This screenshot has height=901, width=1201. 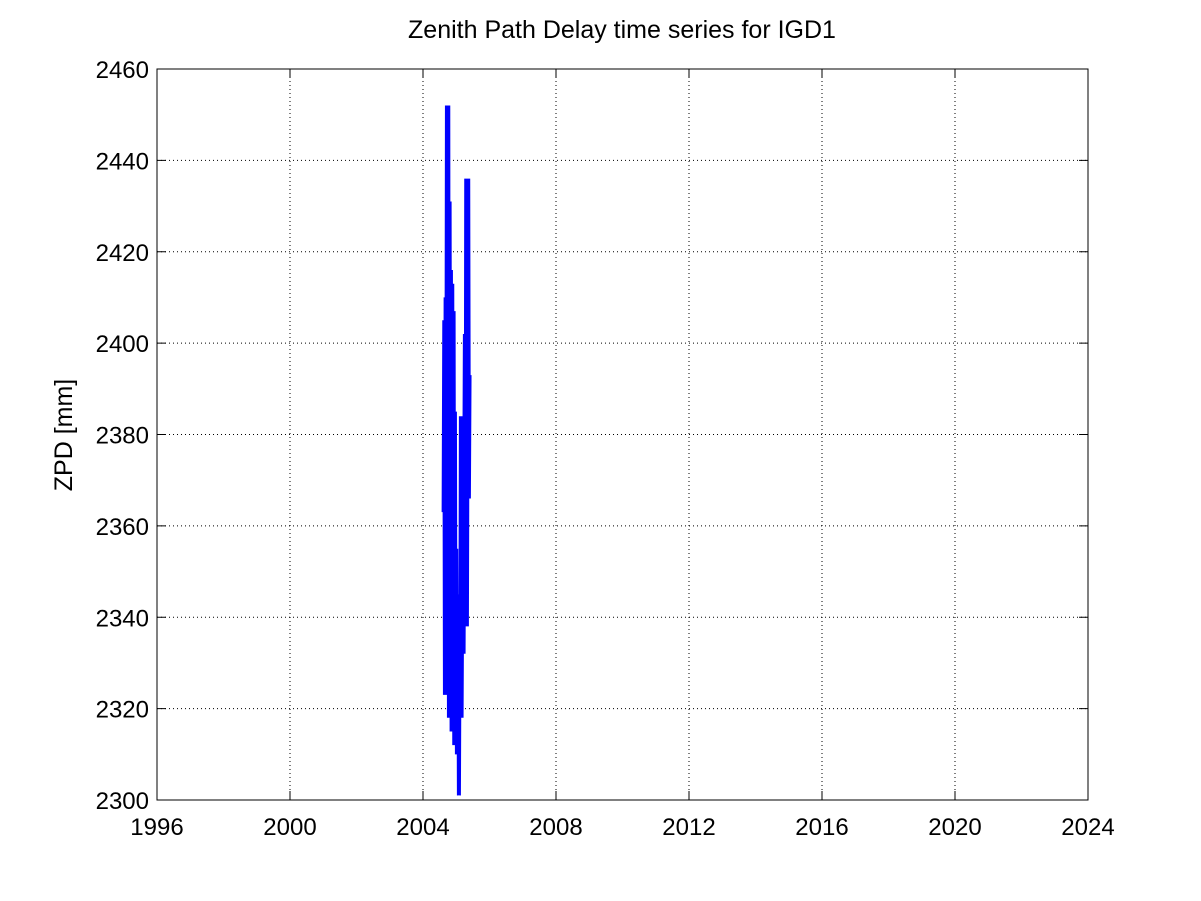 What do you see at coordinates (688, 827) in the screenshot?
I see `x-tick-label: 2012` at bounding box center [688, 827].